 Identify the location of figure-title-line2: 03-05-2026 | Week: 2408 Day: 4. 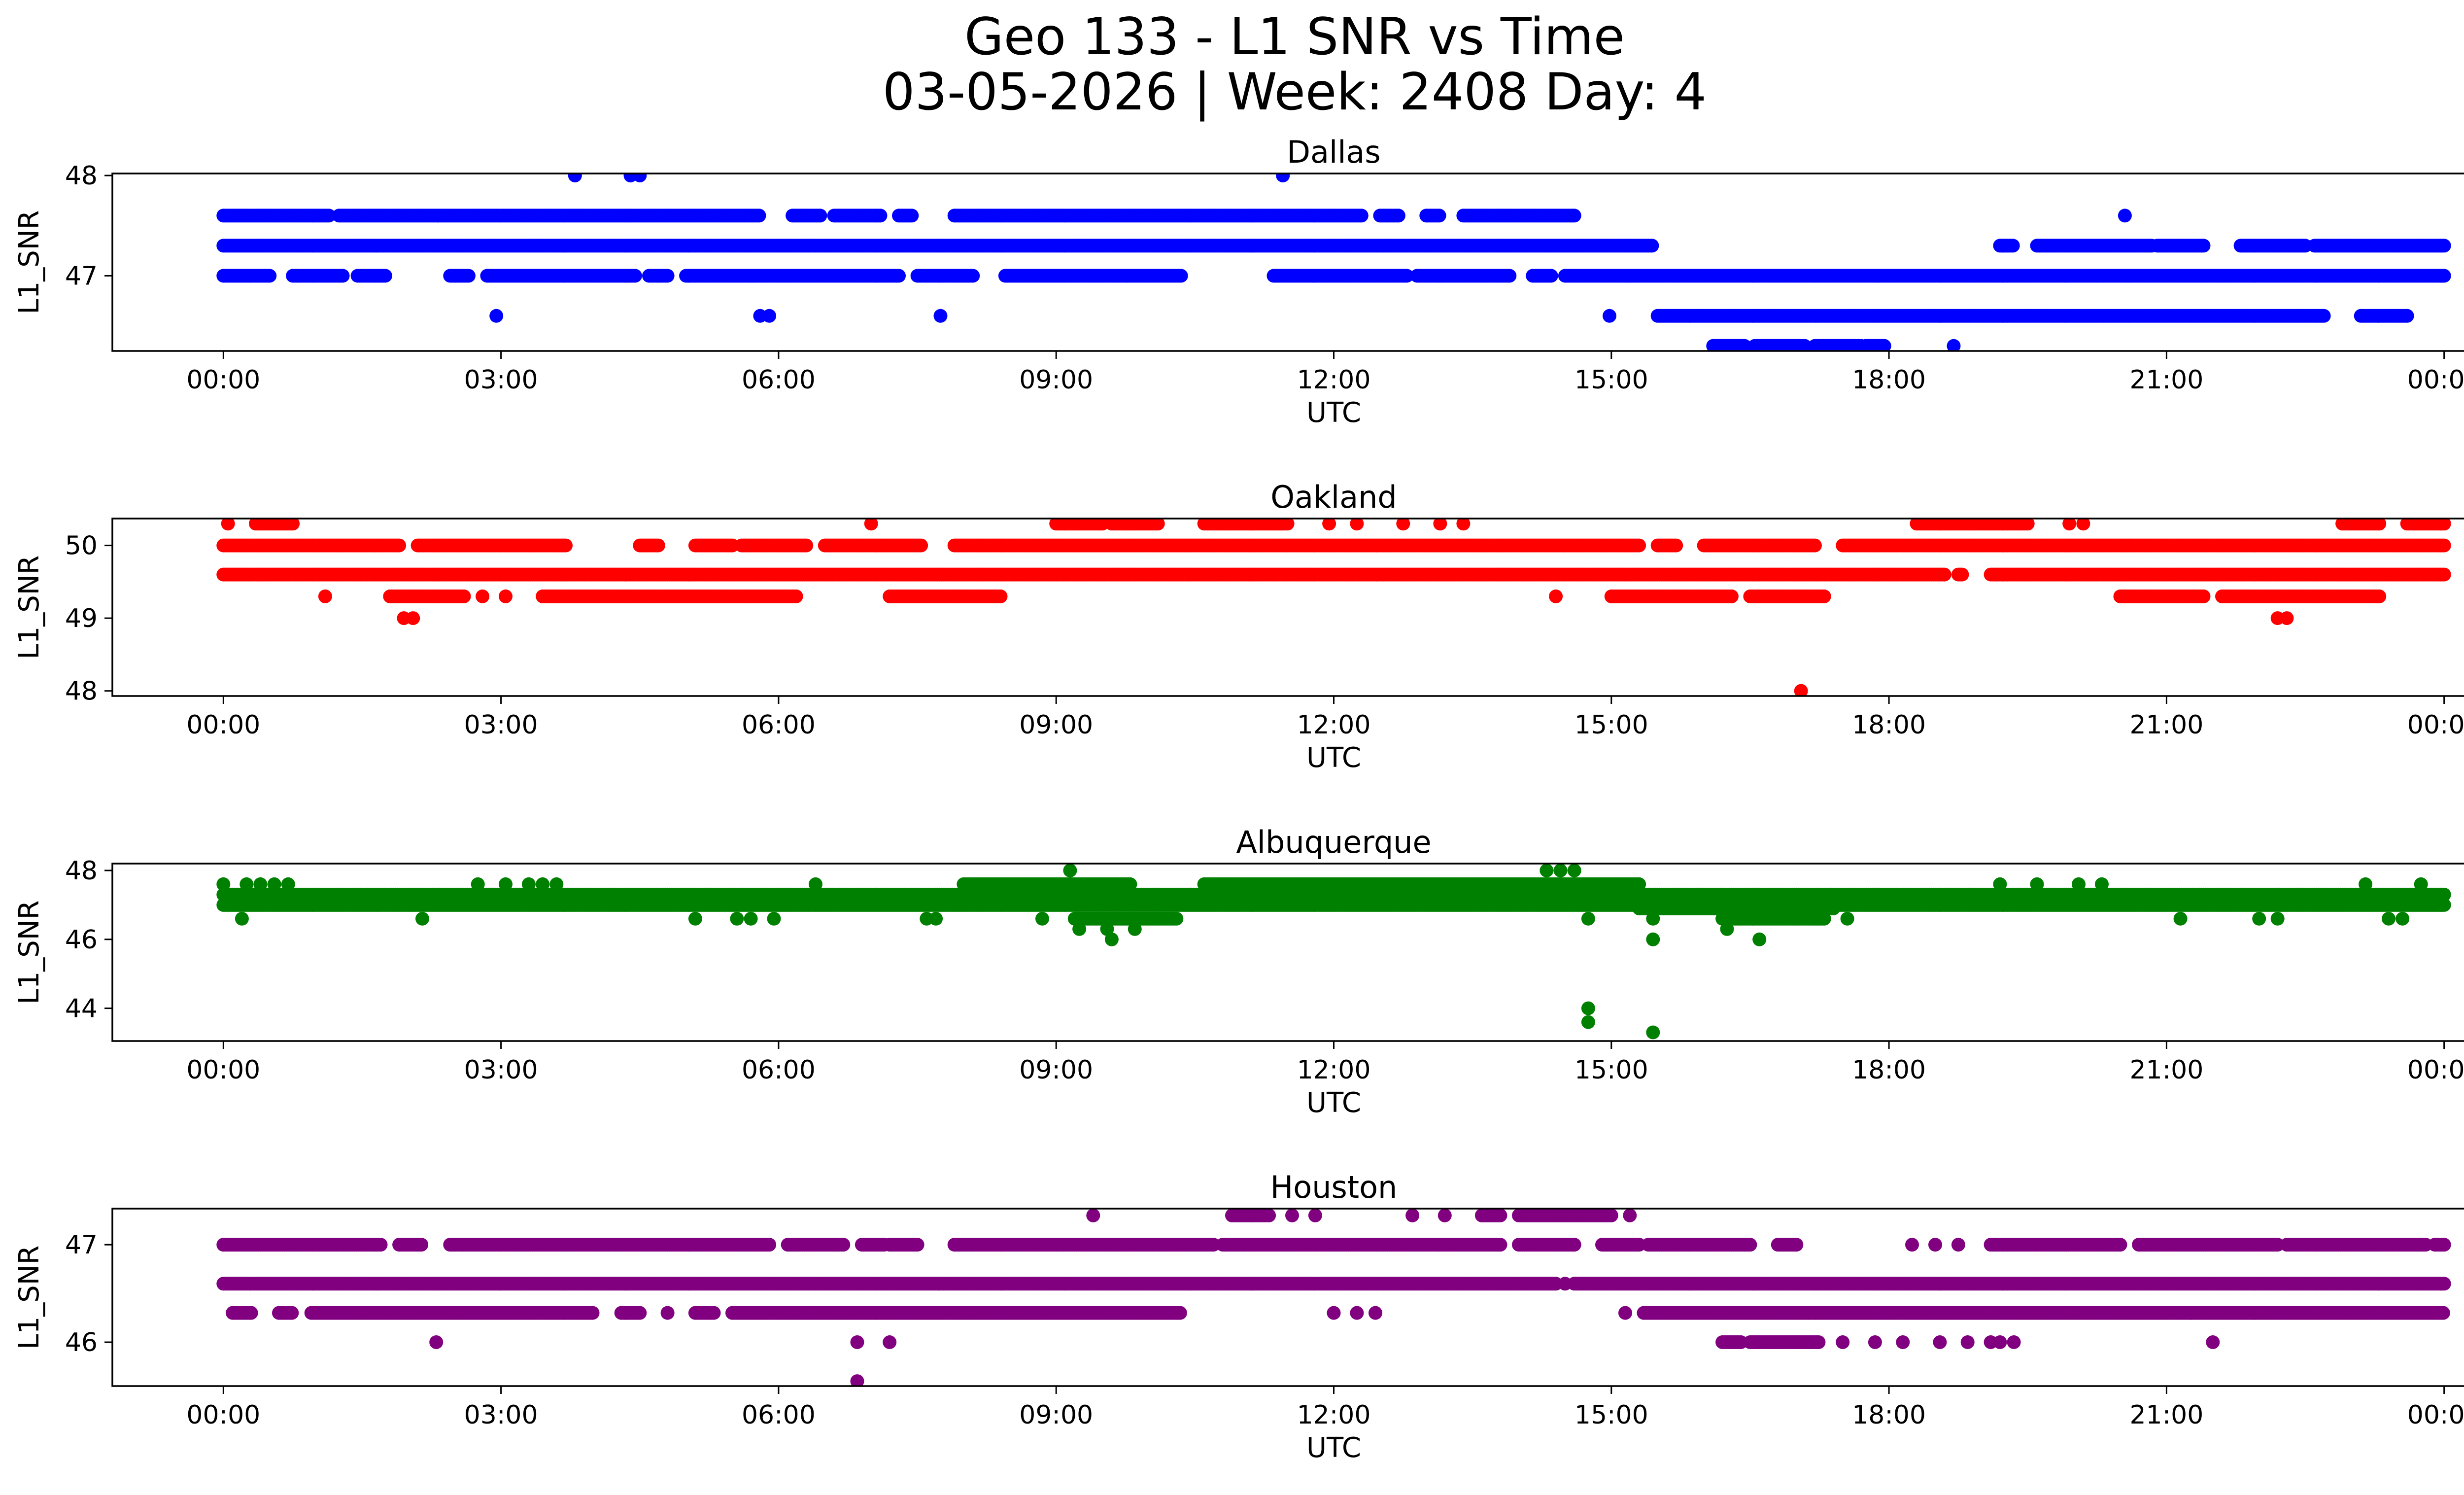
(1295, 92).